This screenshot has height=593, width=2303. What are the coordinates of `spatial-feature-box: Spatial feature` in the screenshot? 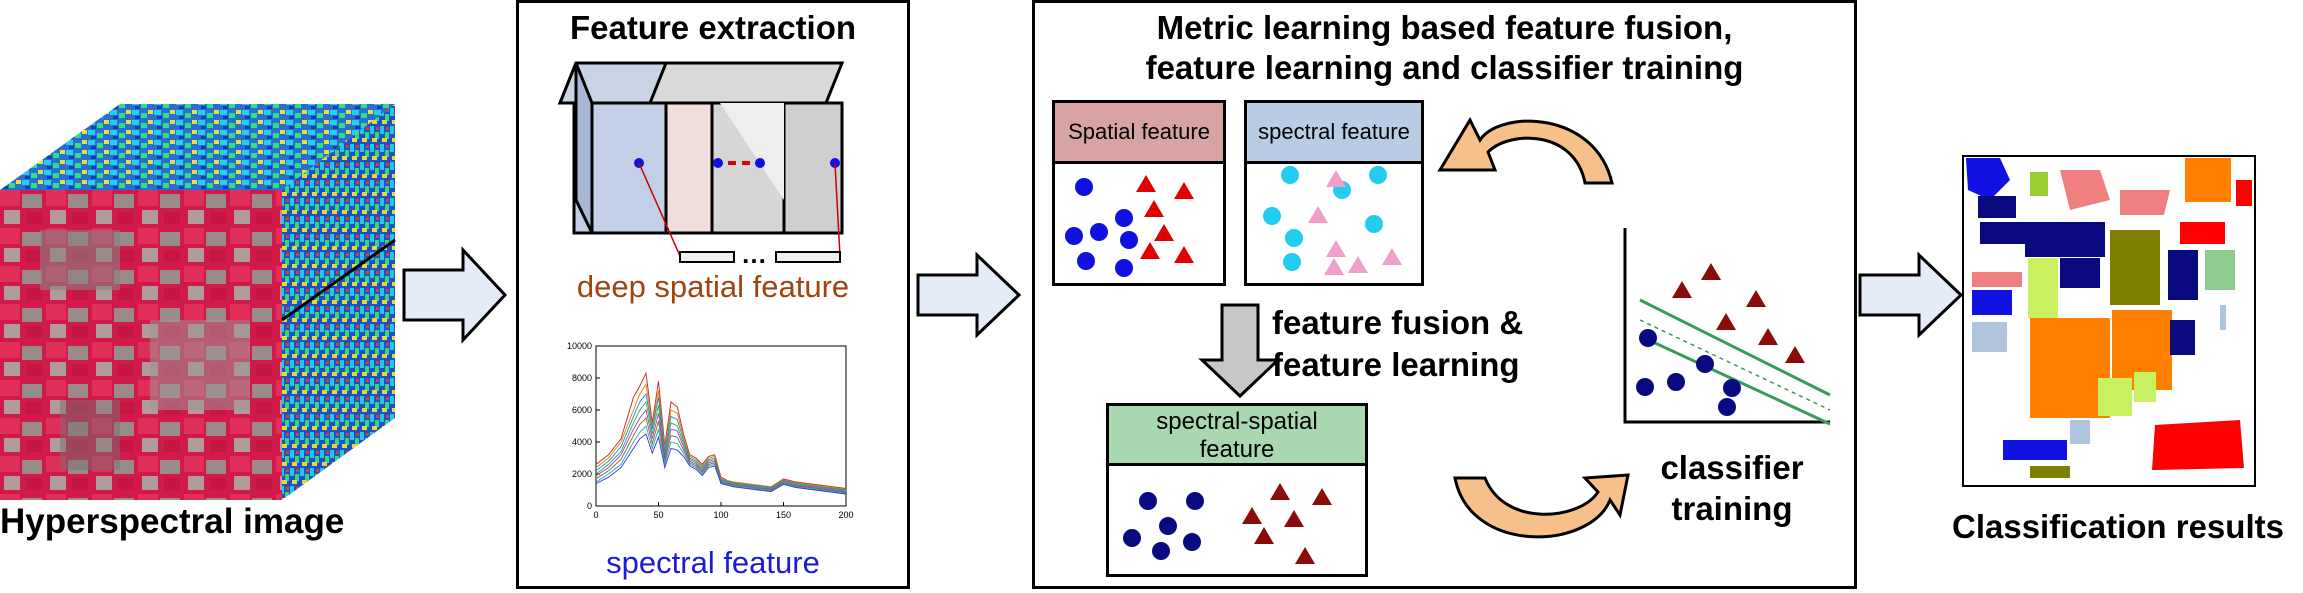 It's located at (1139, 193).